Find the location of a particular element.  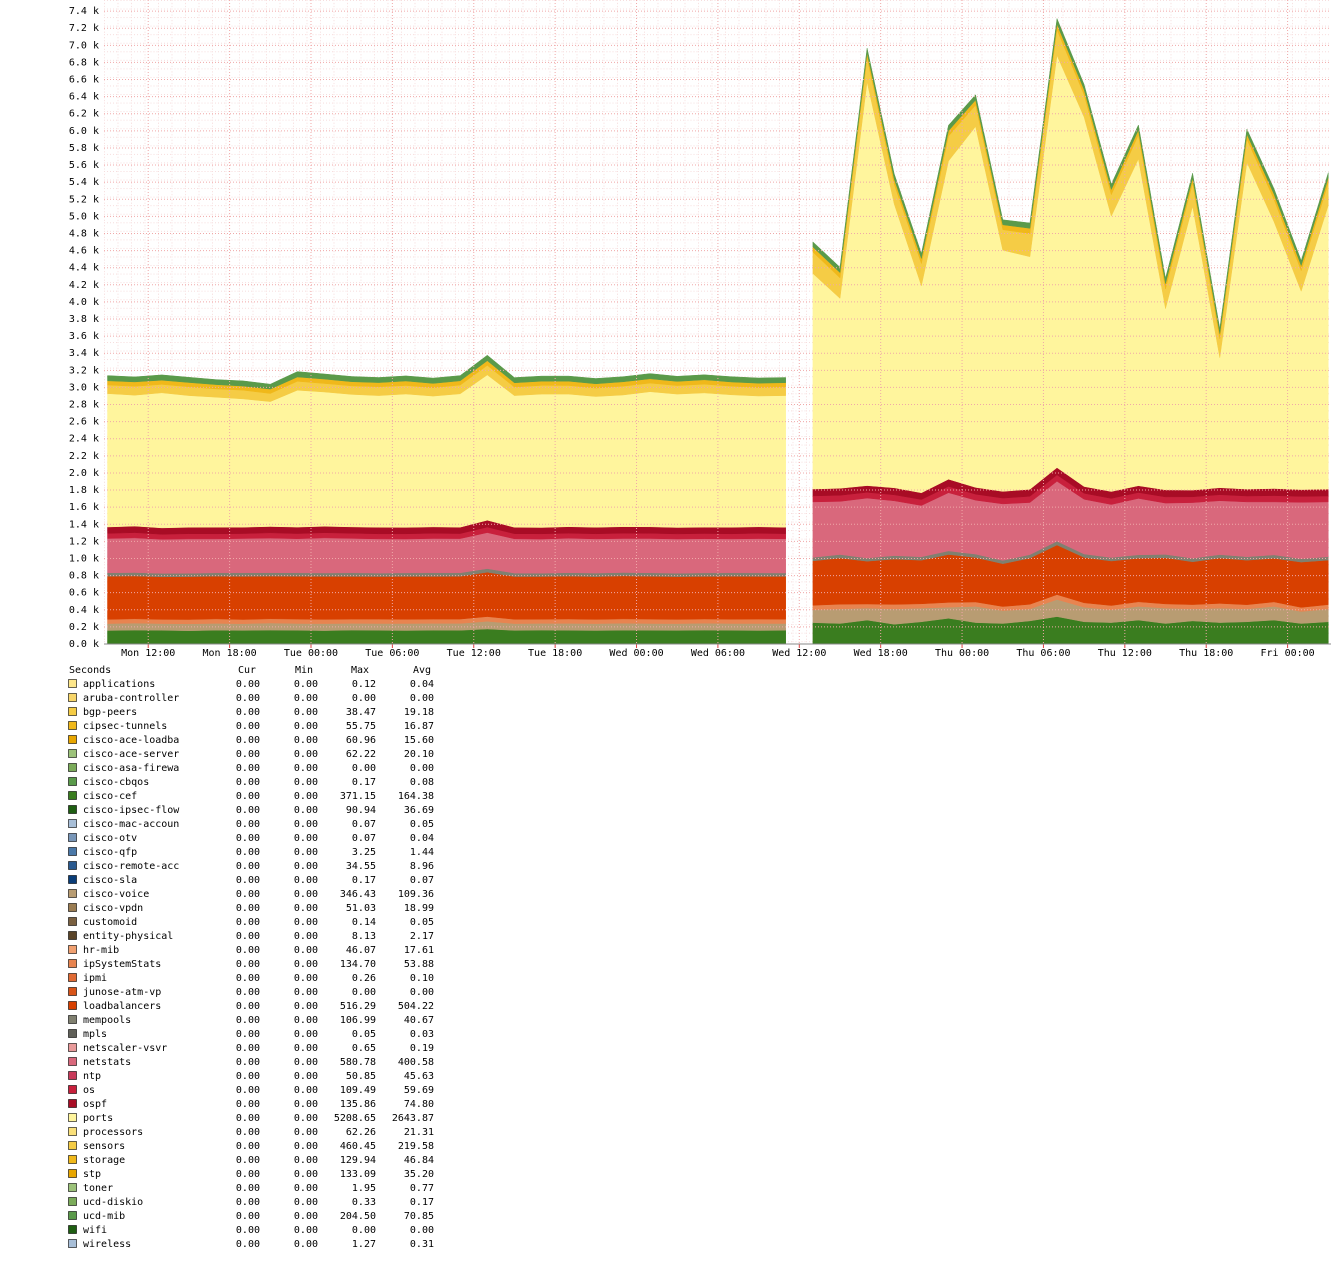

legend-name: cisco-remote-acc is located at coordinates (131, 866).